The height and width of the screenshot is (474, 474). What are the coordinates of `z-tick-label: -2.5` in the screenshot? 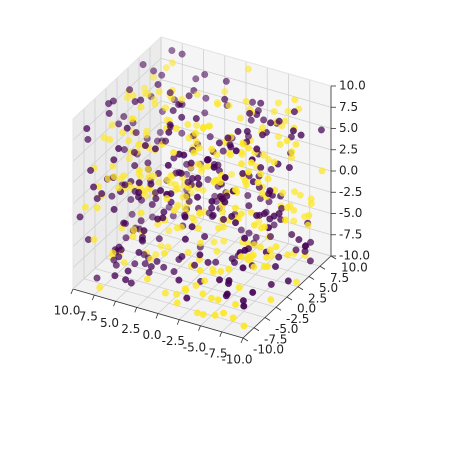 It's located at (350, 192).